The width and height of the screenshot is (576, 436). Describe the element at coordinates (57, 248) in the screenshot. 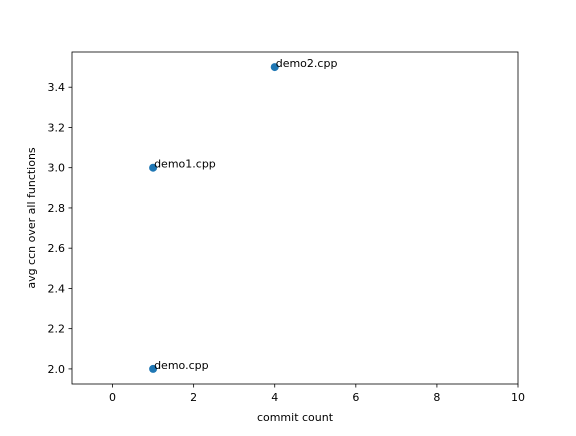

I see `y-tick-label: 2.6` at that location.